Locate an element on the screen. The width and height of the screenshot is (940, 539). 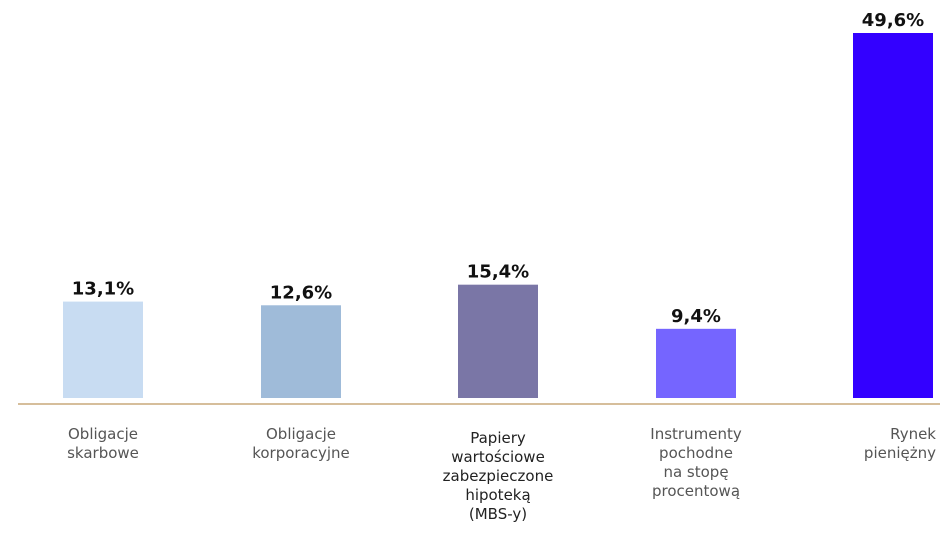
category-label-1: Obligacje skarbowe is located at coordinates (103, 443).